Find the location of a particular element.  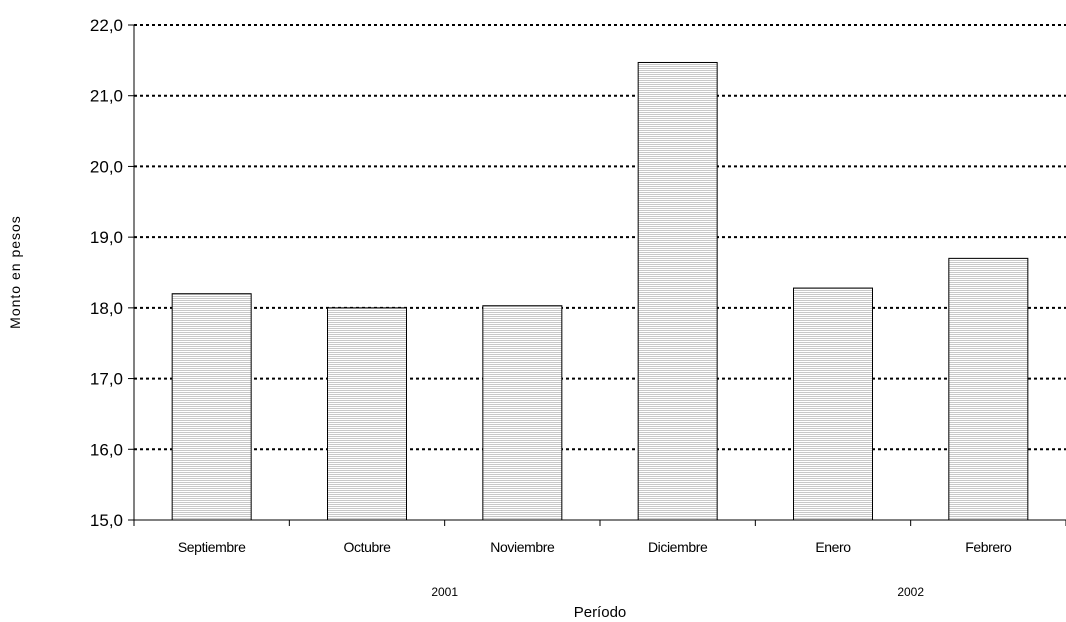

y-tick-label: 20,0 is located at coordinates (106, 166).